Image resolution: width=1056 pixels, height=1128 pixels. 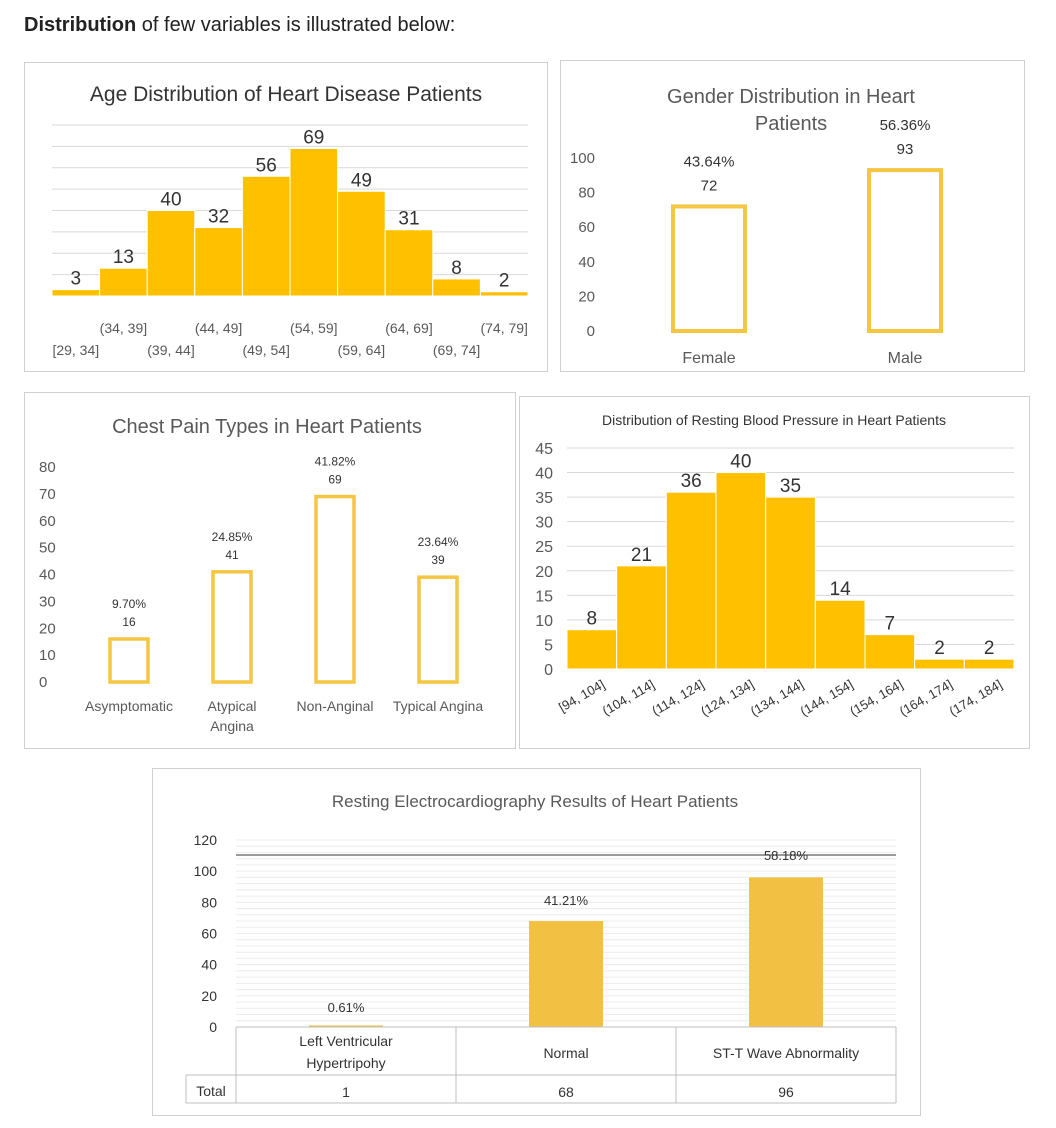 I want to click on chest-y-tick: 60, so click(x=47, y=521).